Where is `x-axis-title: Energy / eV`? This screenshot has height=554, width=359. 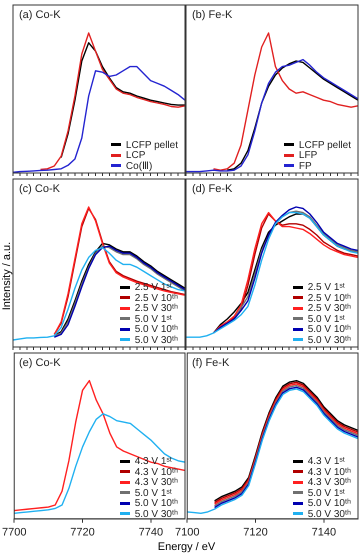
x-axis-title: Energy / eV is located at coordinates (186, 547).